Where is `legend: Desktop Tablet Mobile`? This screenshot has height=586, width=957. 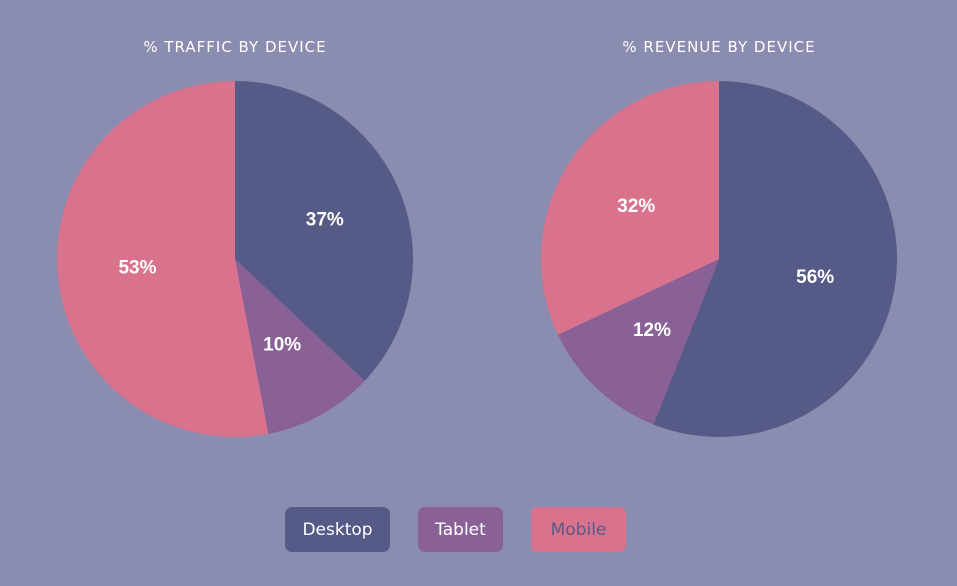 legend: Desktop Tablet Mobile is located at coordinates (478, 530).